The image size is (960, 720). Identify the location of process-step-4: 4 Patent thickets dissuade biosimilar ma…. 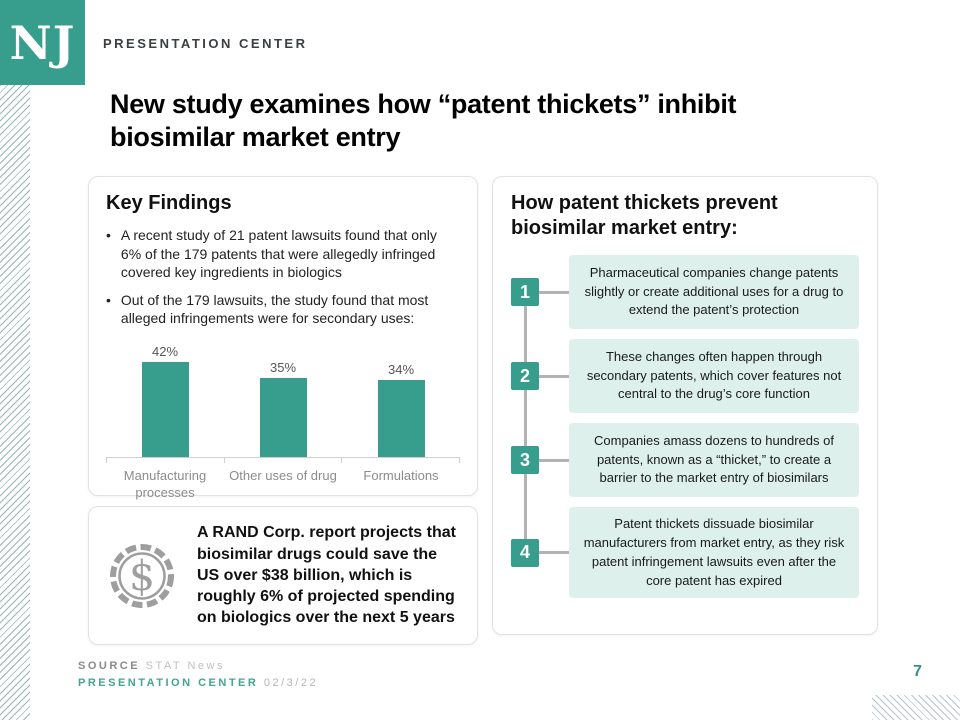
(685, 553).